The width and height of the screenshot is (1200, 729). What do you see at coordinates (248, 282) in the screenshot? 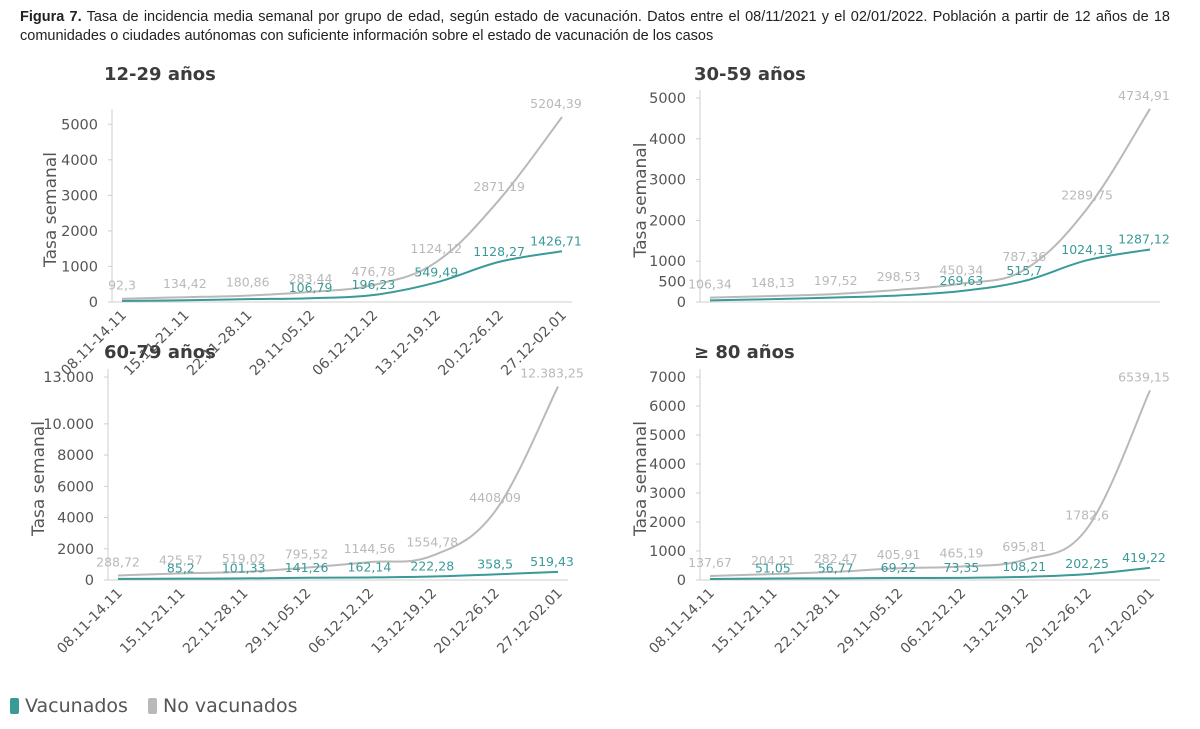
I see `data-label: 180,86` at bounding box center [248, 282].